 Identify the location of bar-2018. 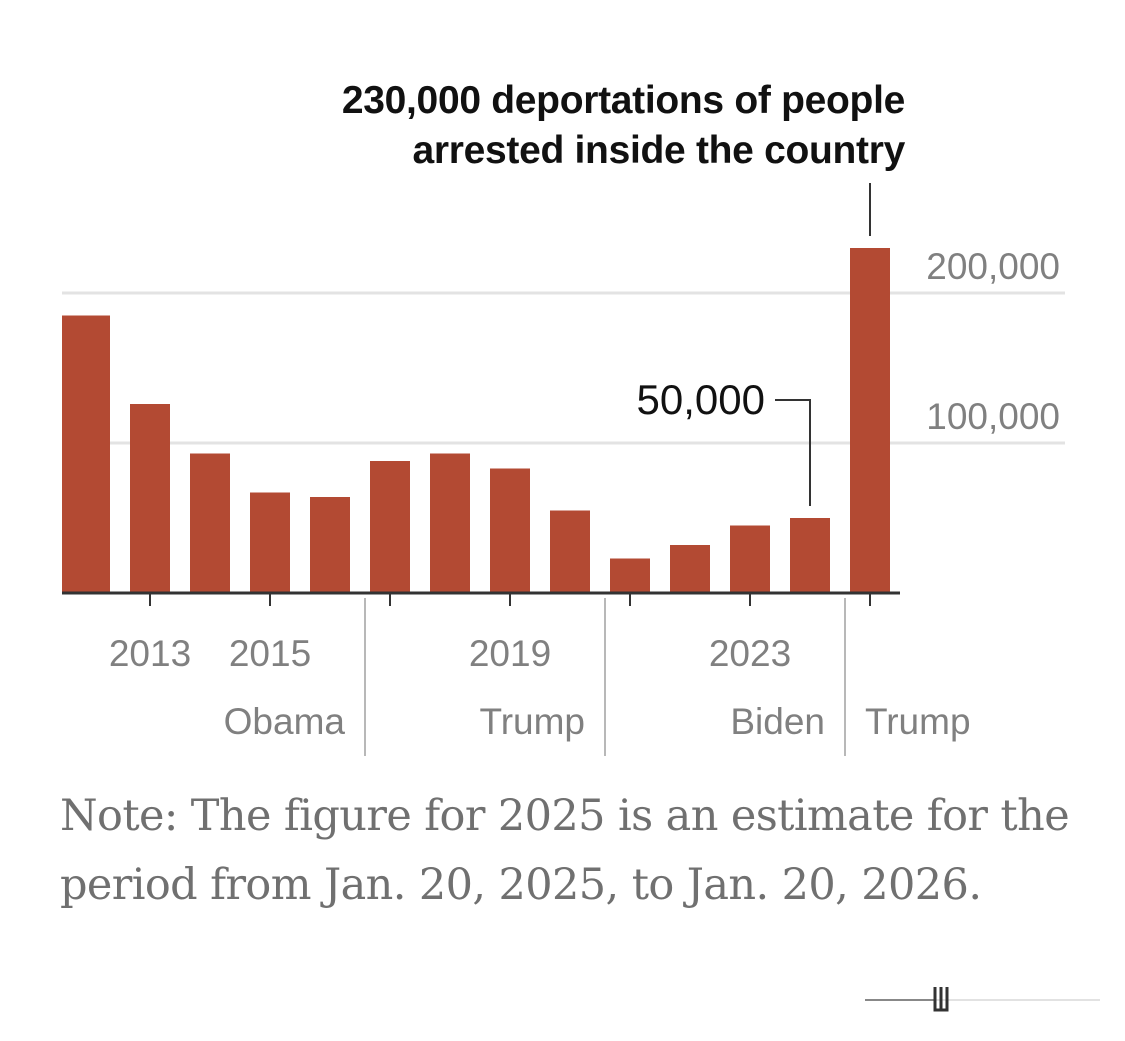
(450, 523).